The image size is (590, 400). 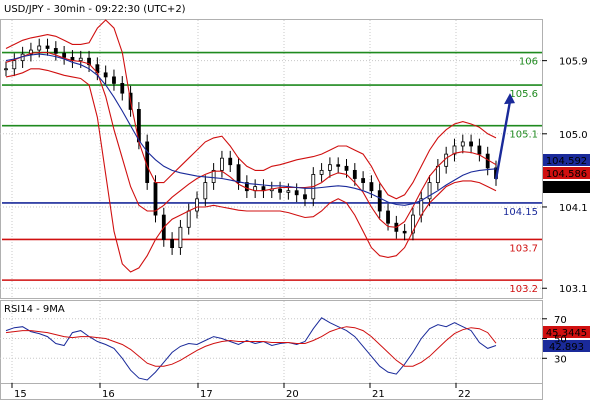 What do you see at coordinates (573, 289) in the screenshot?
I see `price-y-tick-label: 103.1` at bounding box center [573, 289].